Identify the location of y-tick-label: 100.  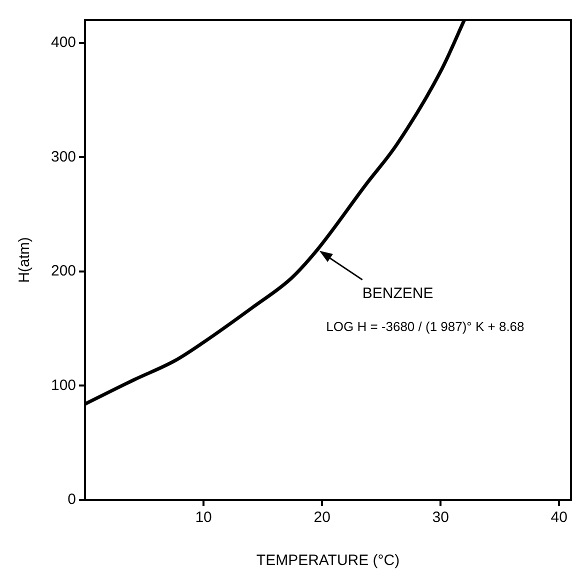
(63, 385).